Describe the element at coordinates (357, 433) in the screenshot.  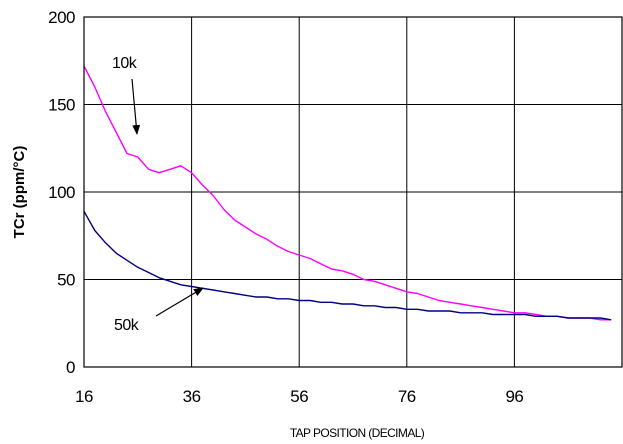
I see `x-axis-label: TAP POSITION (DECIMAL)` at that location.